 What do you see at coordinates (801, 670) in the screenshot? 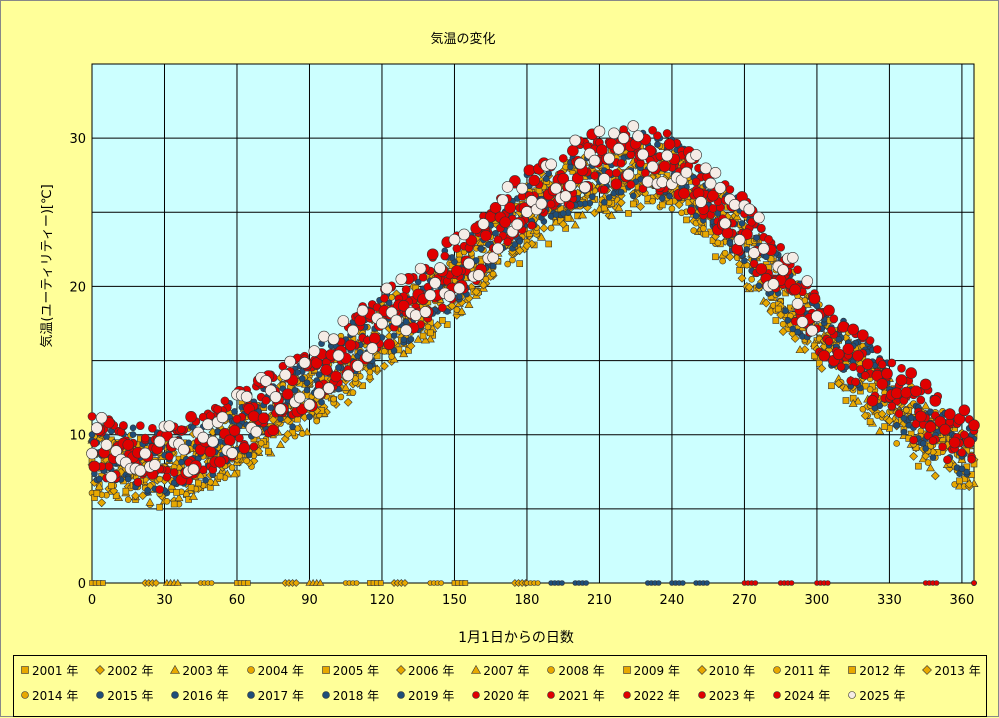
I see `legend-item: 2011 年` at bounding box center [801, 670].